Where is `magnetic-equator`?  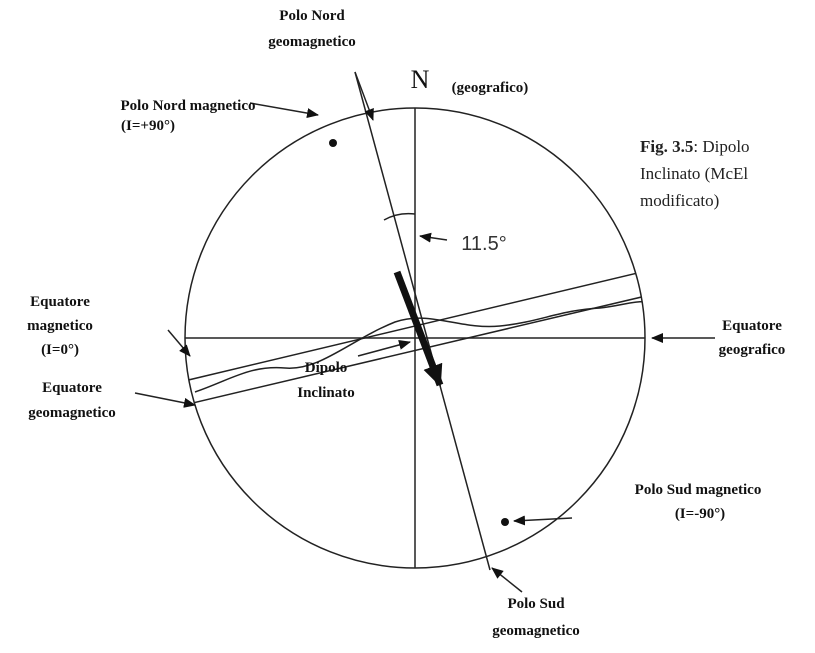
magnetic-equator is located at coordinates (419, 346).